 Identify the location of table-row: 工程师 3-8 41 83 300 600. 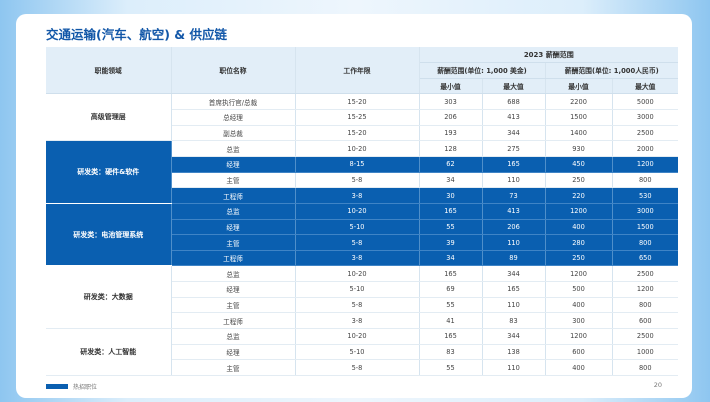
(362, 321).